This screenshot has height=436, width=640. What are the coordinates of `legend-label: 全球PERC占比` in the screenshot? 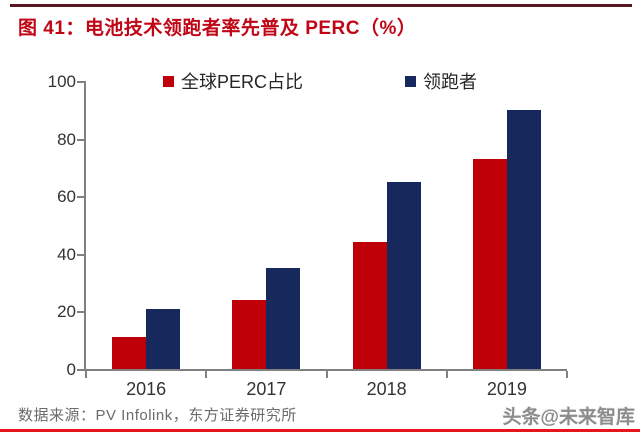 It's located at (242, 82).